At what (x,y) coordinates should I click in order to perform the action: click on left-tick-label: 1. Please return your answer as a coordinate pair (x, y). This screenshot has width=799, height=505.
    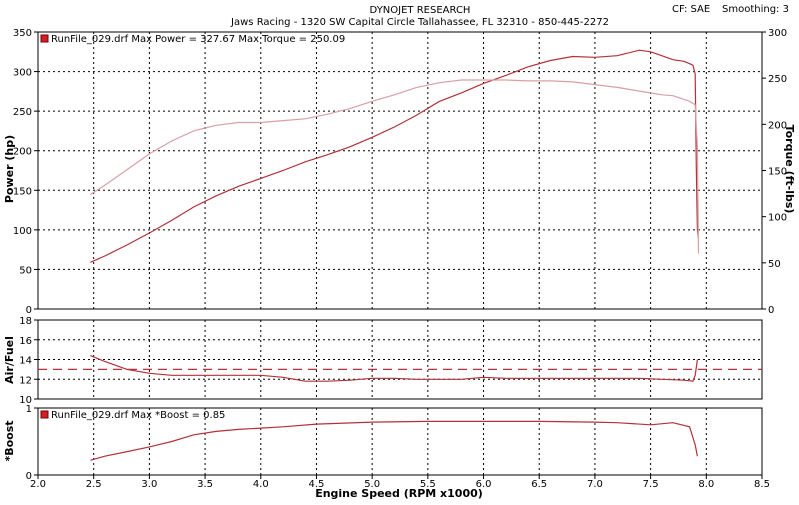
    Looking at the image, I should click on (29, 409).